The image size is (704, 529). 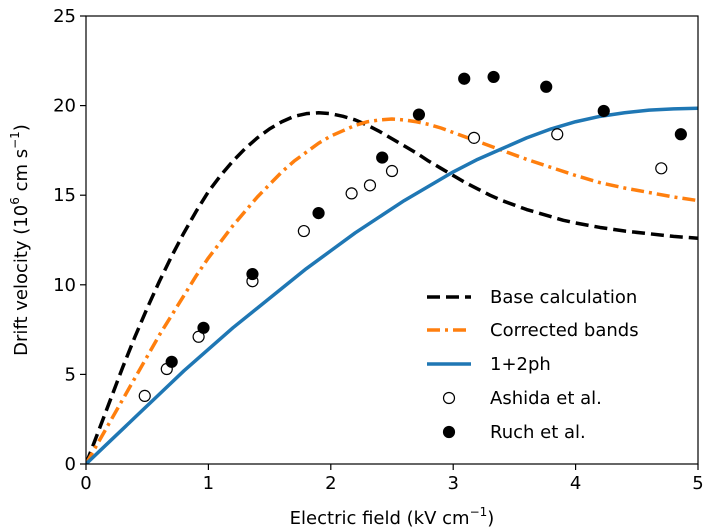 What do you see at coordinates (392, 517) in the screenshot?
I see `x-axis-label: Electric field (kV cm−1)` at bounding box center [392, 517].